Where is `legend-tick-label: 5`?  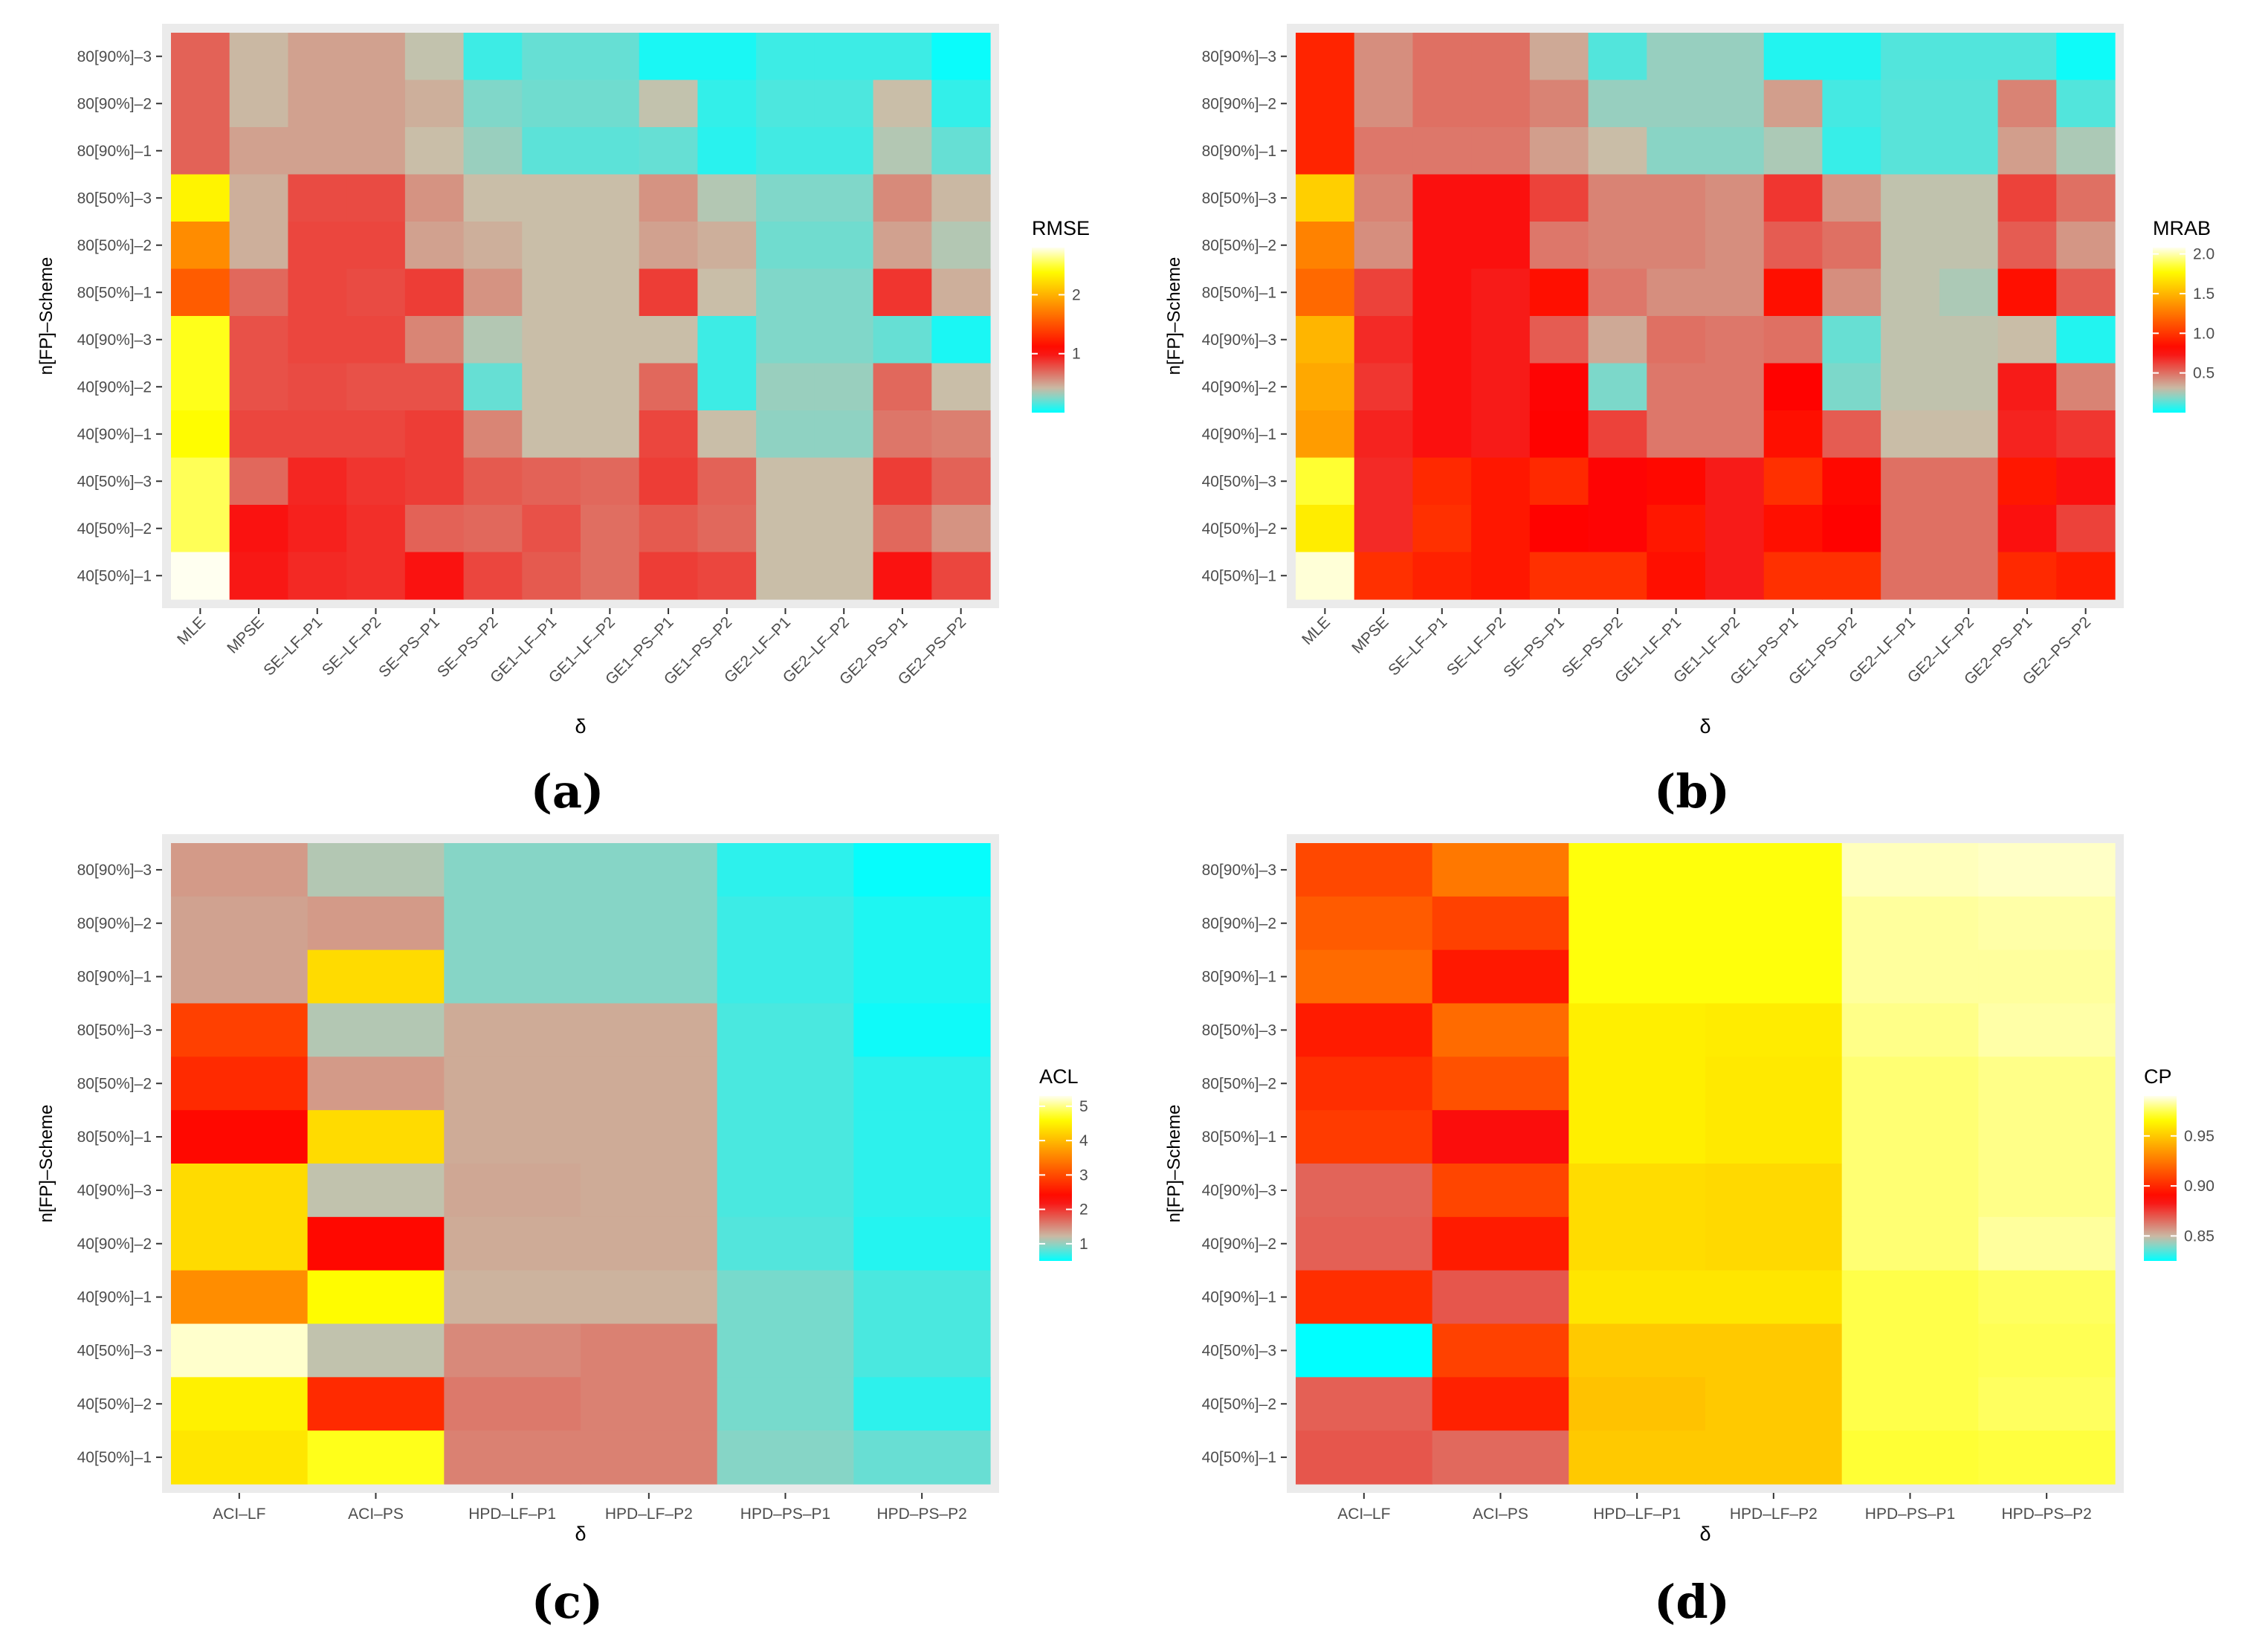 legend-tick-label: 5 is located at coordinates (1083, 1106).